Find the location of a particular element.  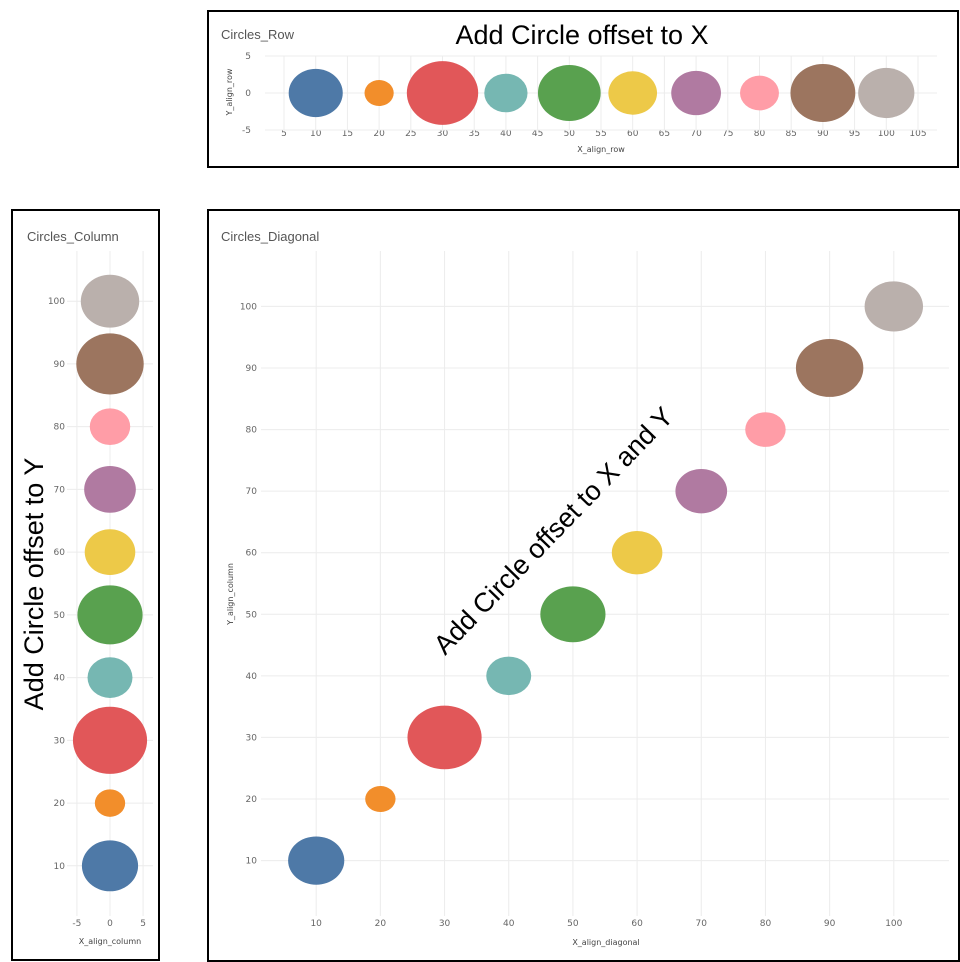

circles-column-y-tick-label: 20 is located at coordinates (60, 804).